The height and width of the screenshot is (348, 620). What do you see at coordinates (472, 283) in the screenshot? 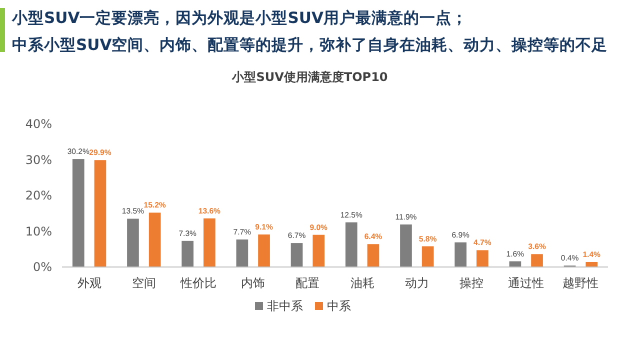
I see `x-tick-label: 操控` at bounding box center [472, 283].